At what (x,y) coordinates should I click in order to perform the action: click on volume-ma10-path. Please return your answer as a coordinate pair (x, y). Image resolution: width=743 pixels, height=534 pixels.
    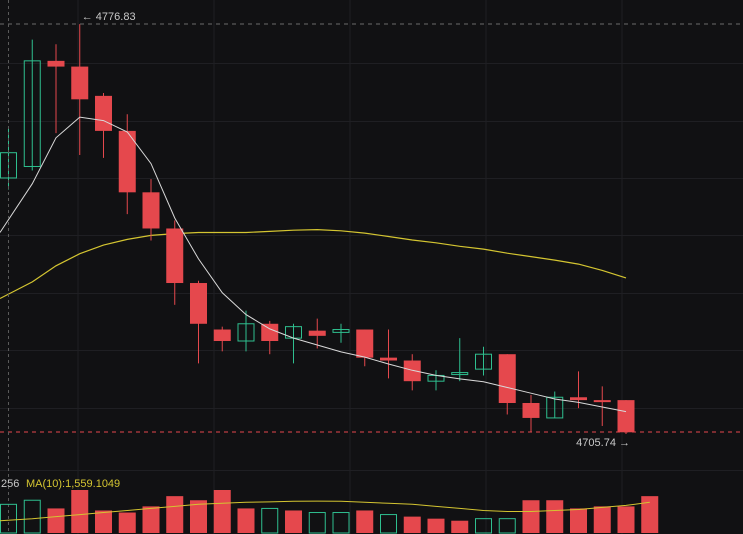
    Looking at the image, I should click on (325, 511).